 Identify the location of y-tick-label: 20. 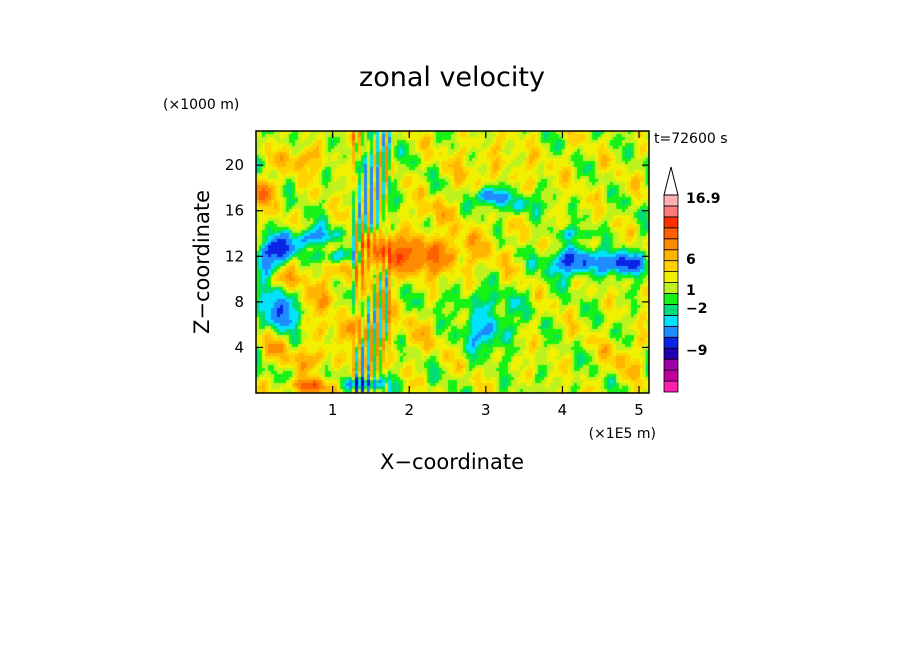
(234, 165).